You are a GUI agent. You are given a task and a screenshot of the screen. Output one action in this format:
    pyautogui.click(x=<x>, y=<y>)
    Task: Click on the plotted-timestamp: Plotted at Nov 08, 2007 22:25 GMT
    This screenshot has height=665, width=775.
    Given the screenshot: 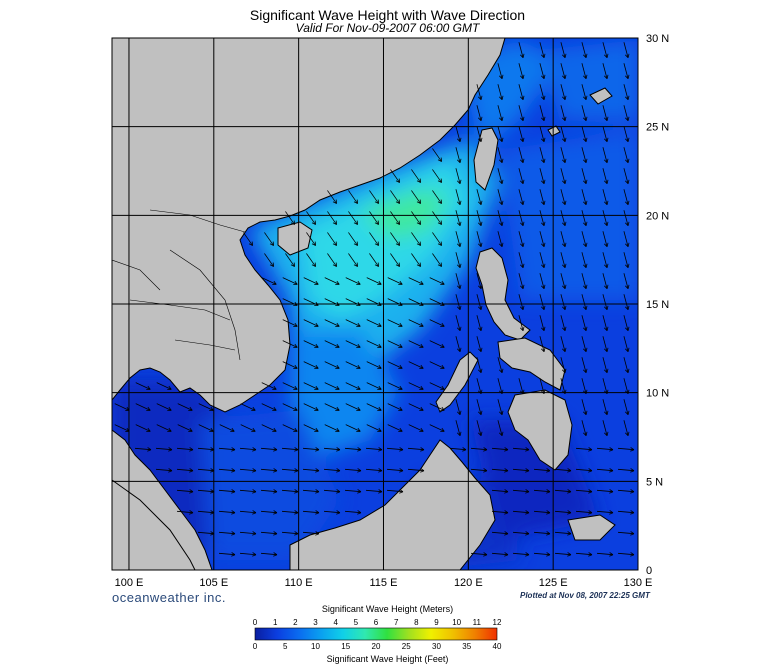 What is the action you would take?
    pyautogui.click(x=585, y=595)
    